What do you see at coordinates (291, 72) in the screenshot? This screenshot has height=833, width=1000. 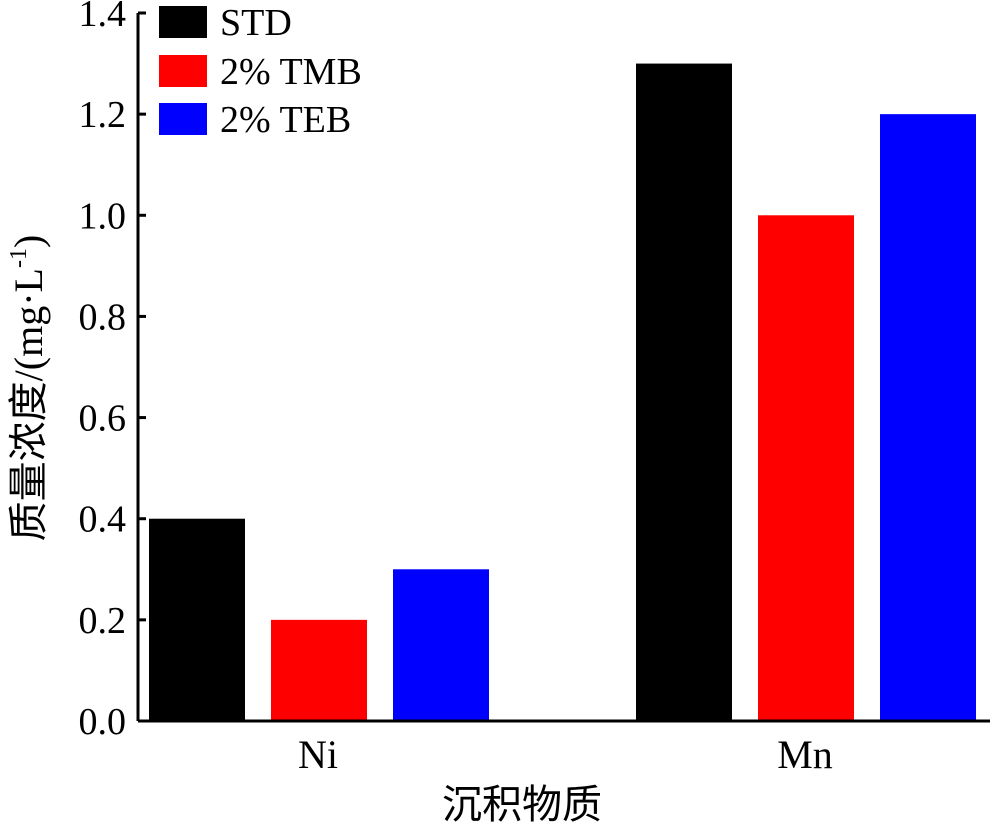 I see `legend-label: 2% TMB` at bounding box center [291, 72].